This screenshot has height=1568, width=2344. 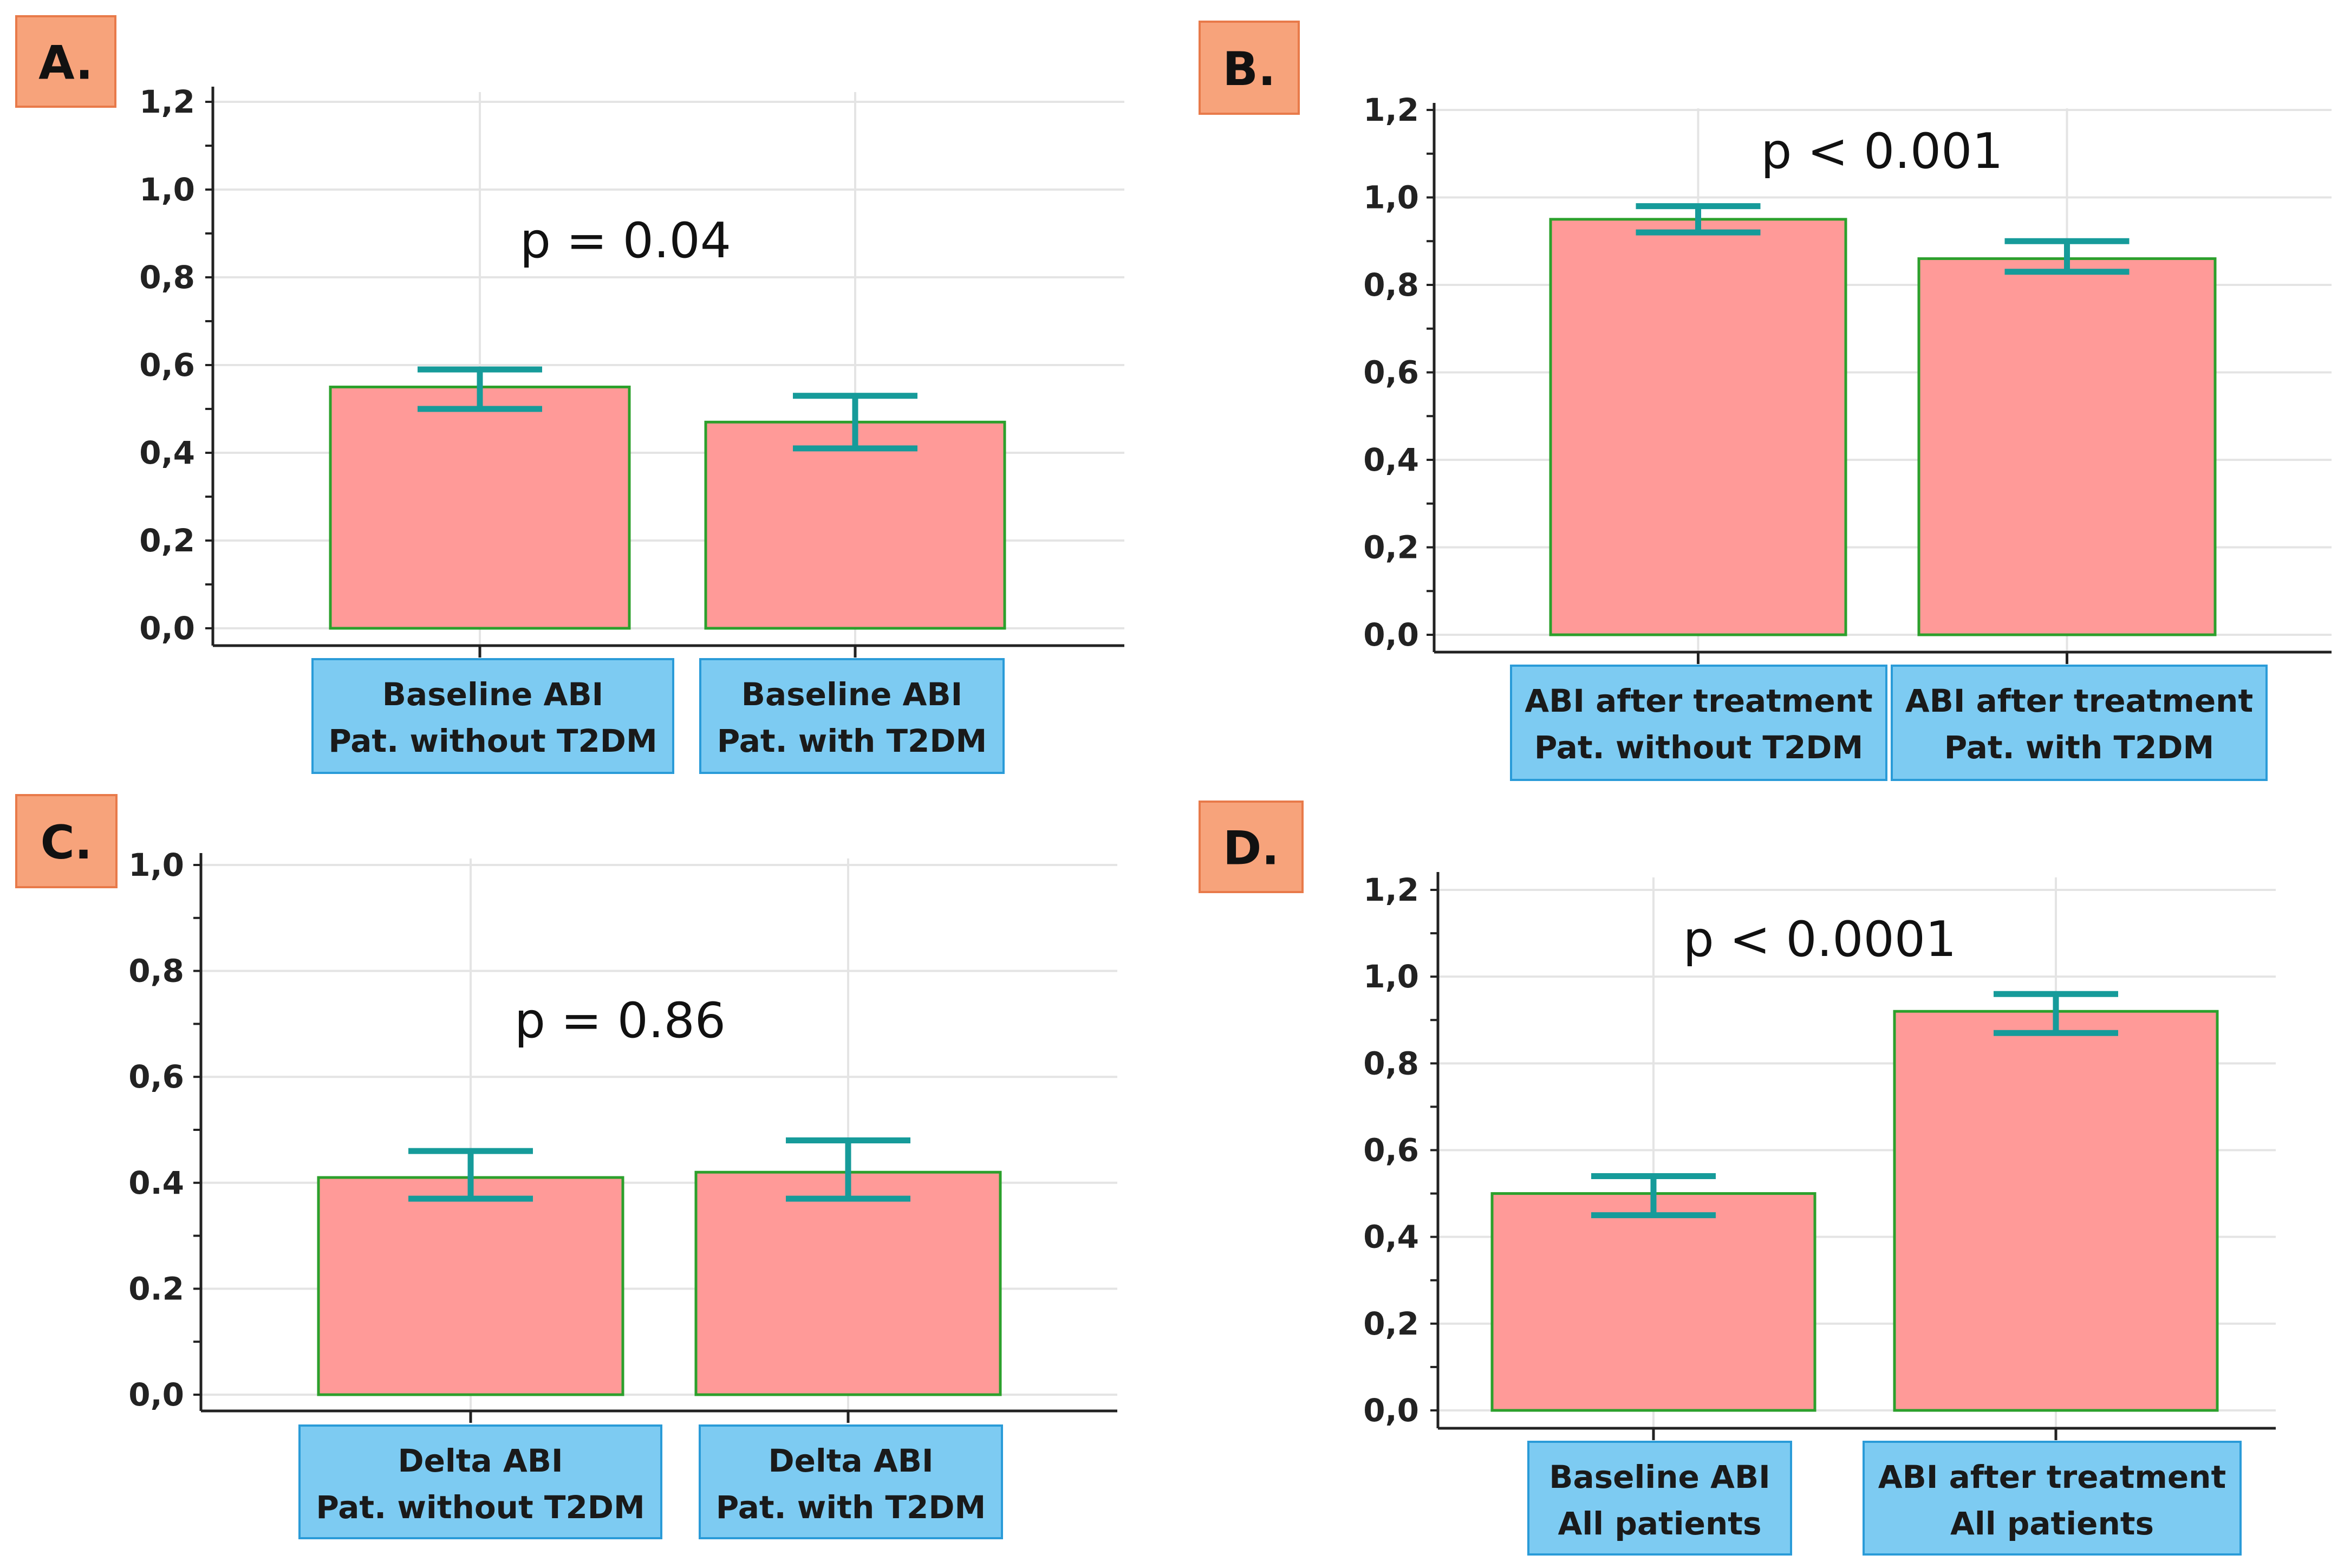 I want to click on y-tick-label: 0.4, so click(x=156, y=1182).